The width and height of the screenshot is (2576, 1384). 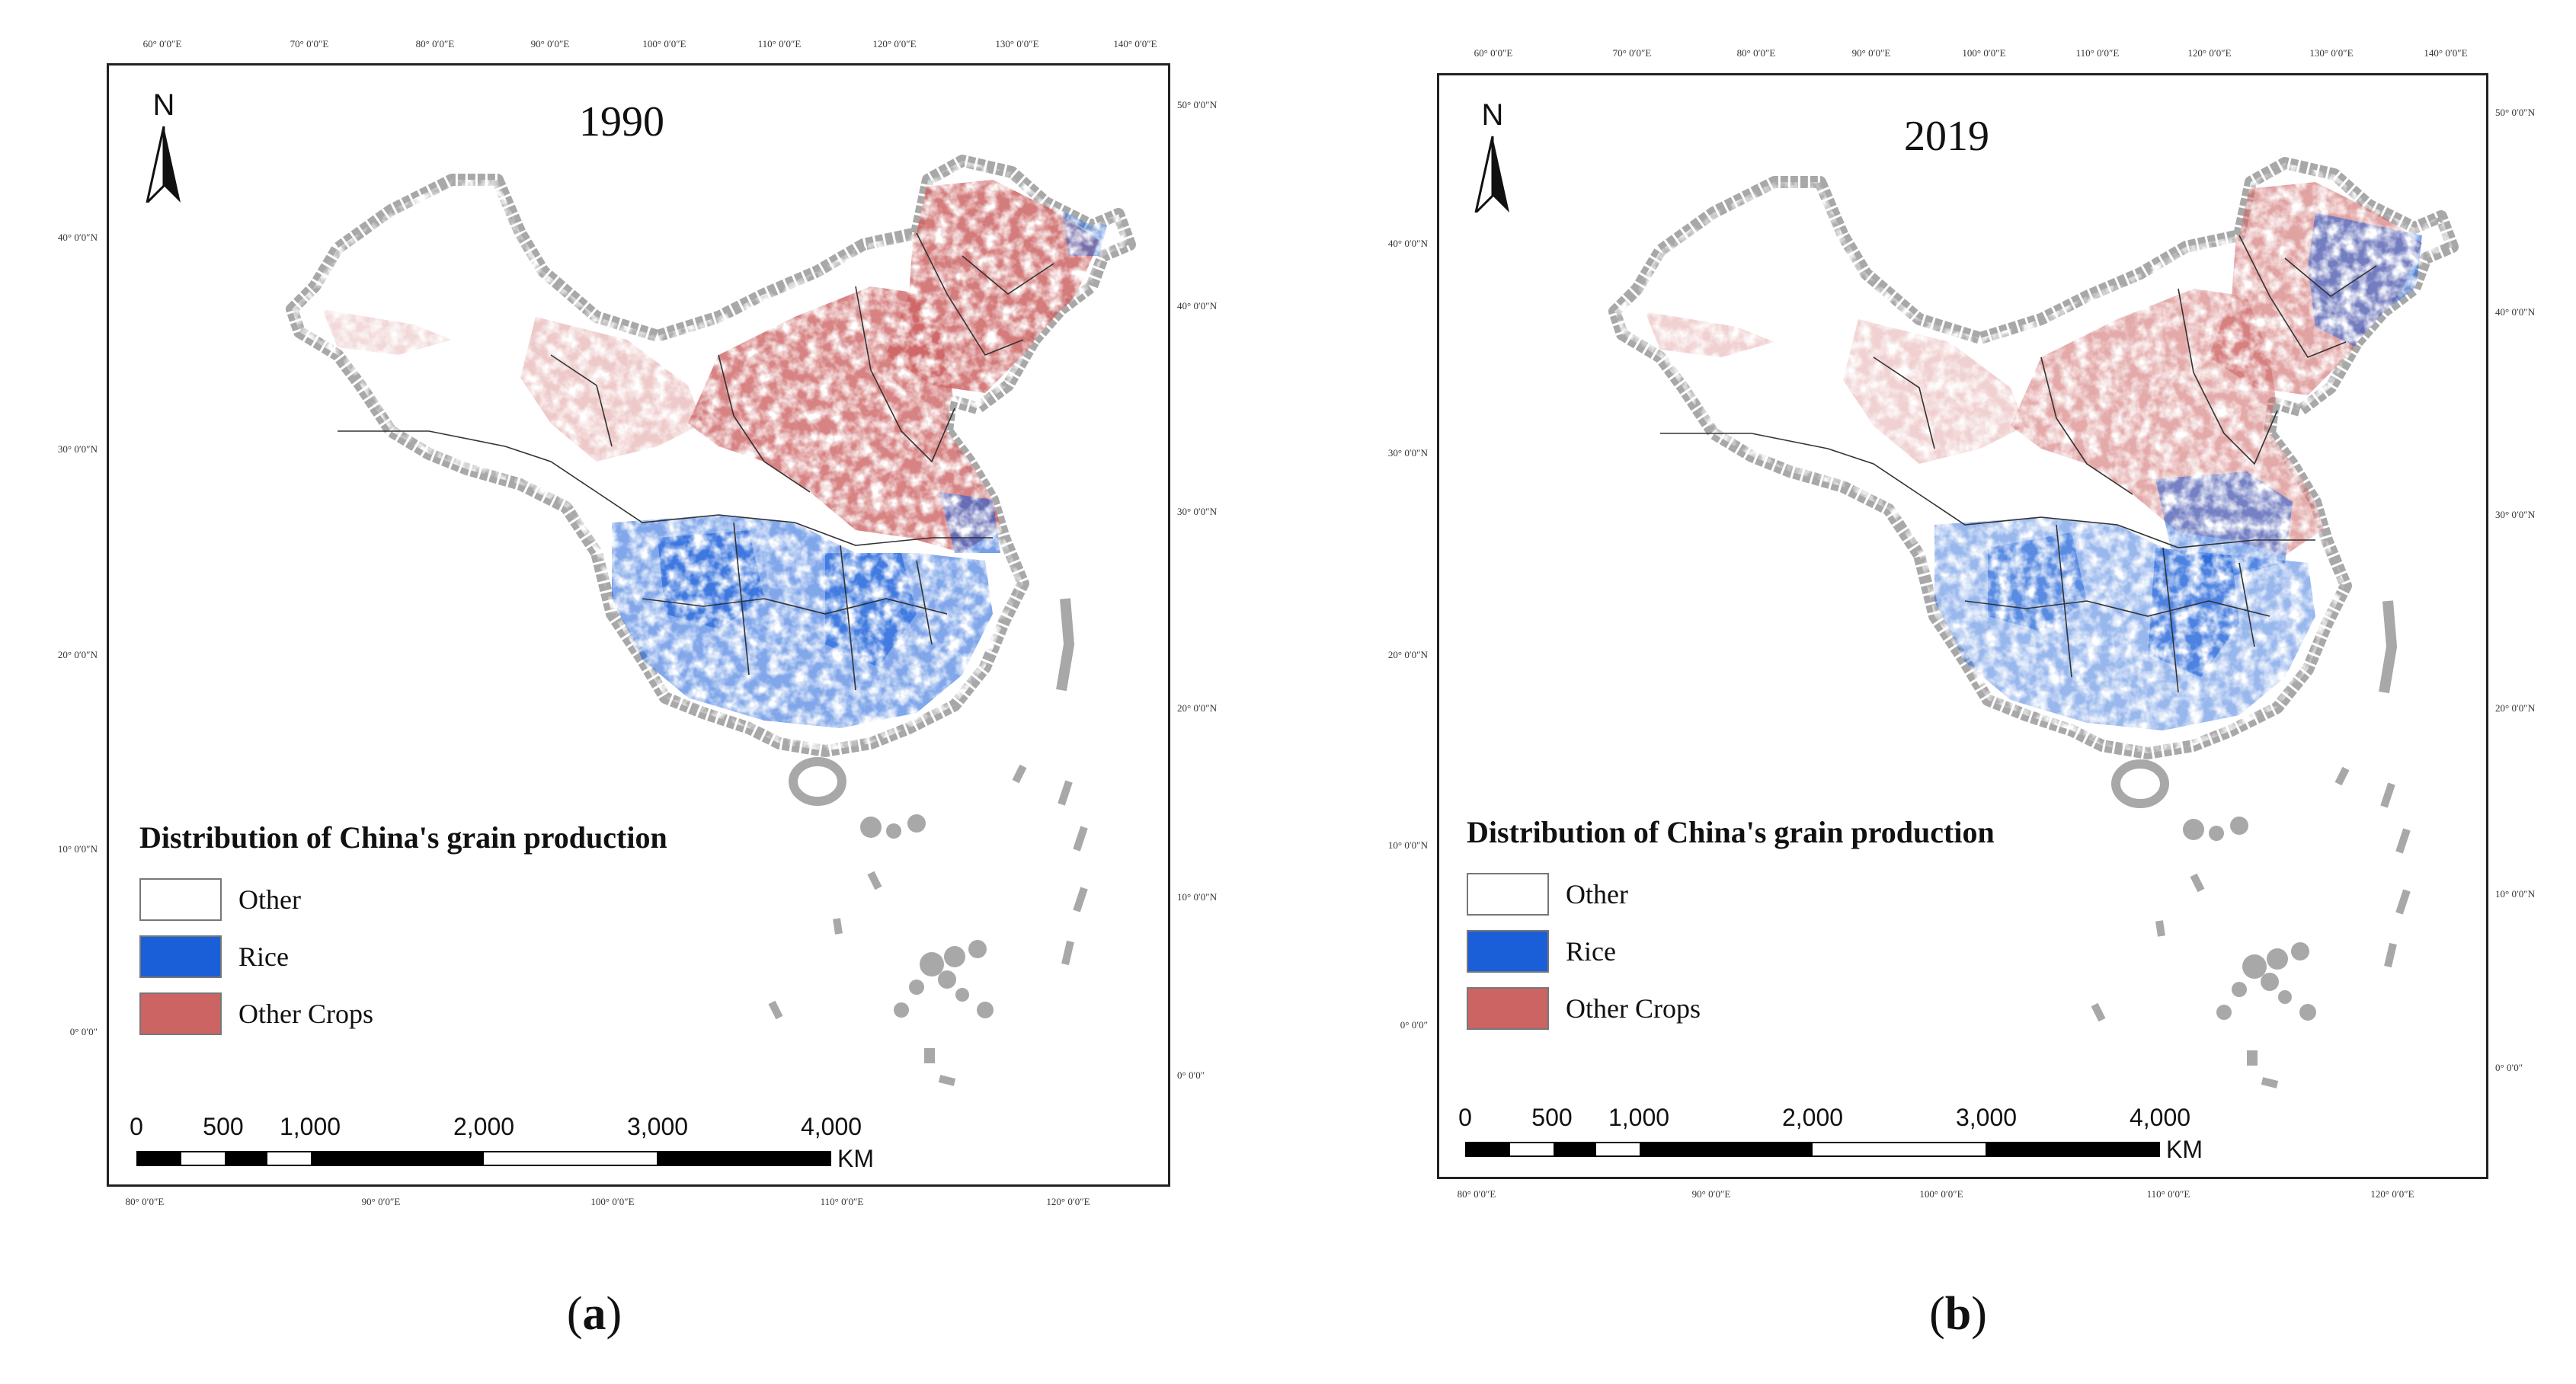 I want to click on bottom-tick: 90° 0′0″E, so click(x=381, y=1201).